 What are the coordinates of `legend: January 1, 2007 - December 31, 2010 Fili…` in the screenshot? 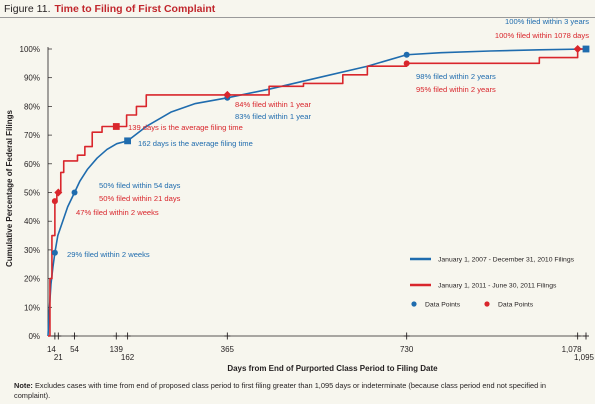 It's located at (492, 283).